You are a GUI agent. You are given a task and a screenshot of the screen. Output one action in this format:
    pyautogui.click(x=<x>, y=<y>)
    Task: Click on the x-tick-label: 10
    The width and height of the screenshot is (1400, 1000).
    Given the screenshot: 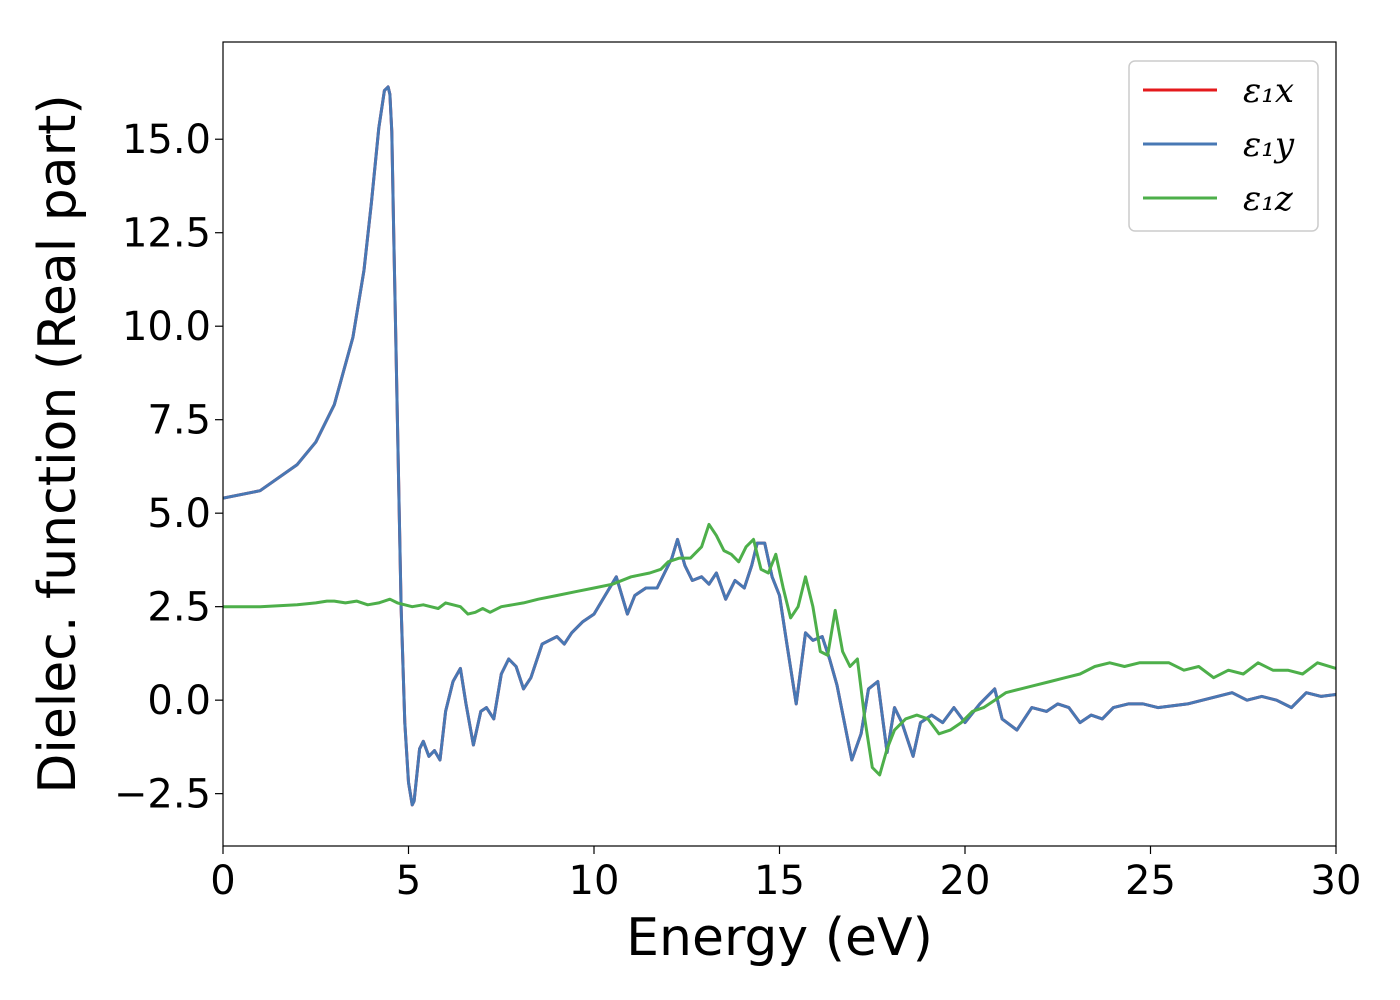 What is the action you would take?
    pyautogui.click(x=594, y=881)
    